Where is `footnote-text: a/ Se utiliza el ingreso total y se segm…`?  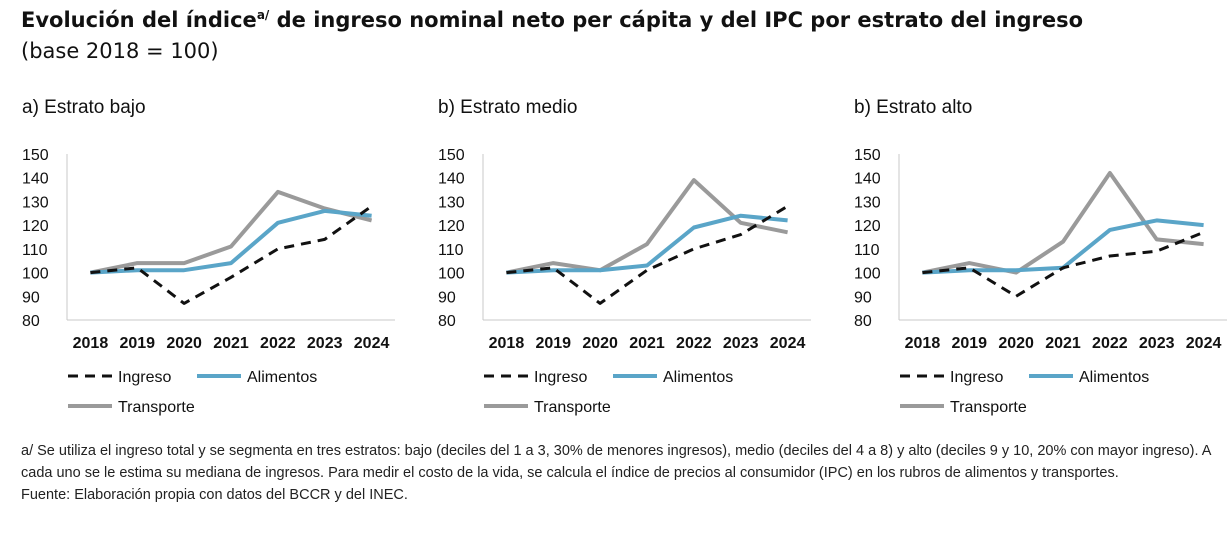
footnote-text: a/ Se utiliza el ingreso total y se segm… is located at coordinates (616, 462).